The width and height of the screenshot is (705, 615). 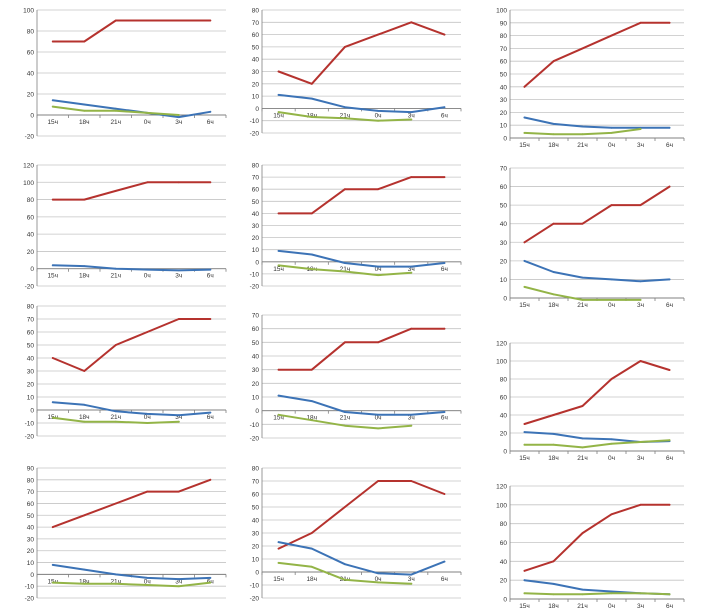 I want to click on y-tick-label: 120, so click(x=501, y=344).